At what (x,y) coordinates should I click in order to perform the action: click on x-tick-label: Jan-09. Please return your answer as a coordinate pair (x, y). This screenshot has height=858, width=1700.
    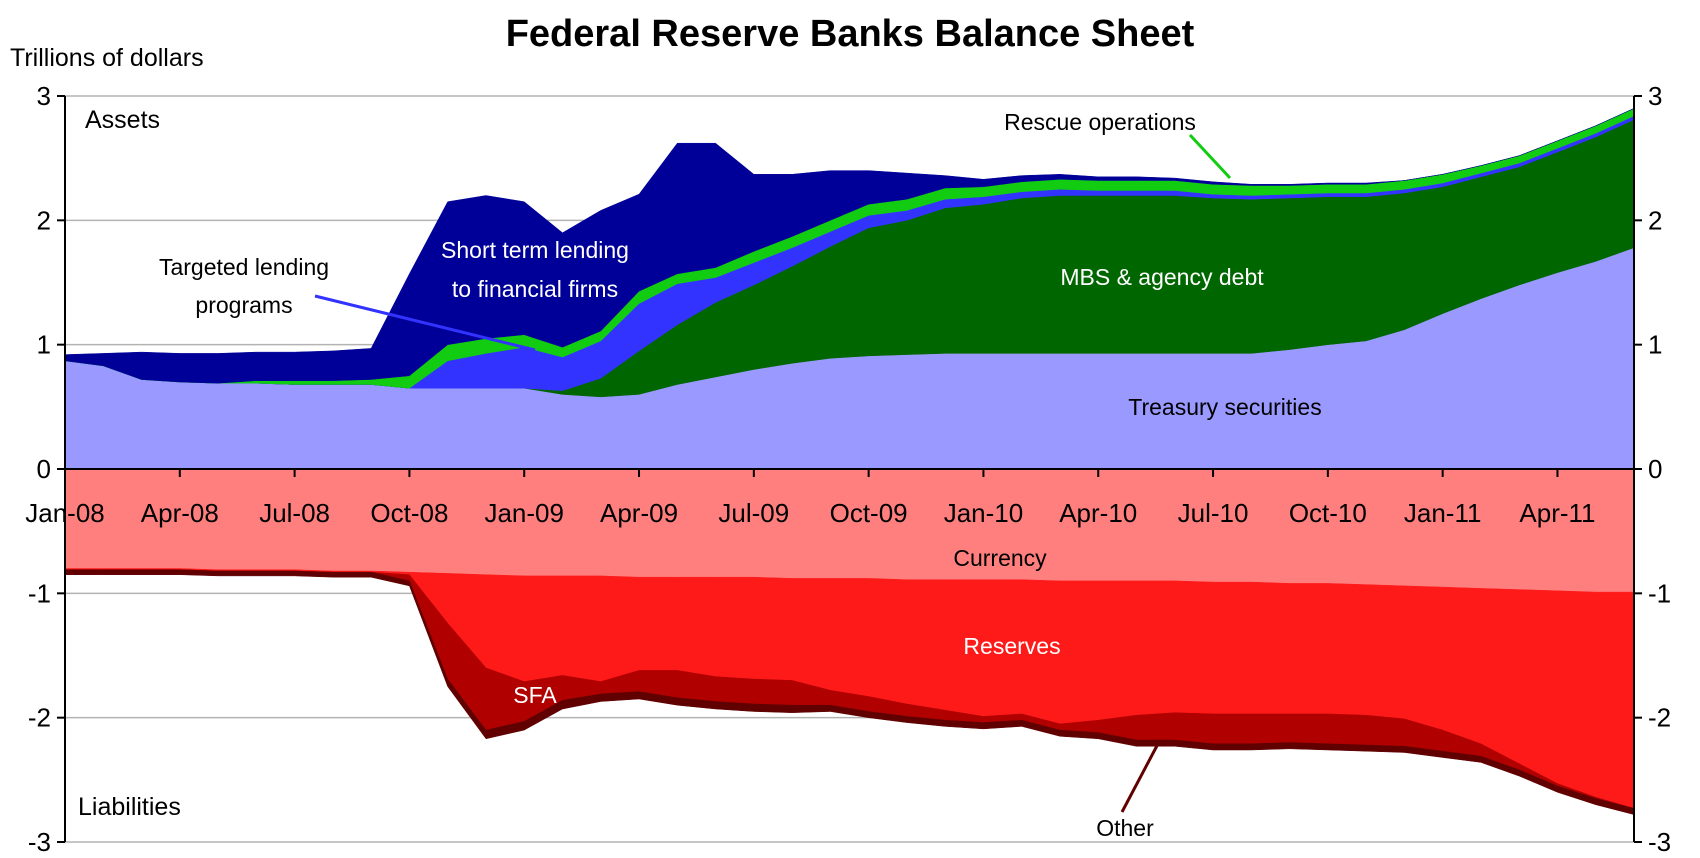
    Looking at the image, I should click on (524, 513).